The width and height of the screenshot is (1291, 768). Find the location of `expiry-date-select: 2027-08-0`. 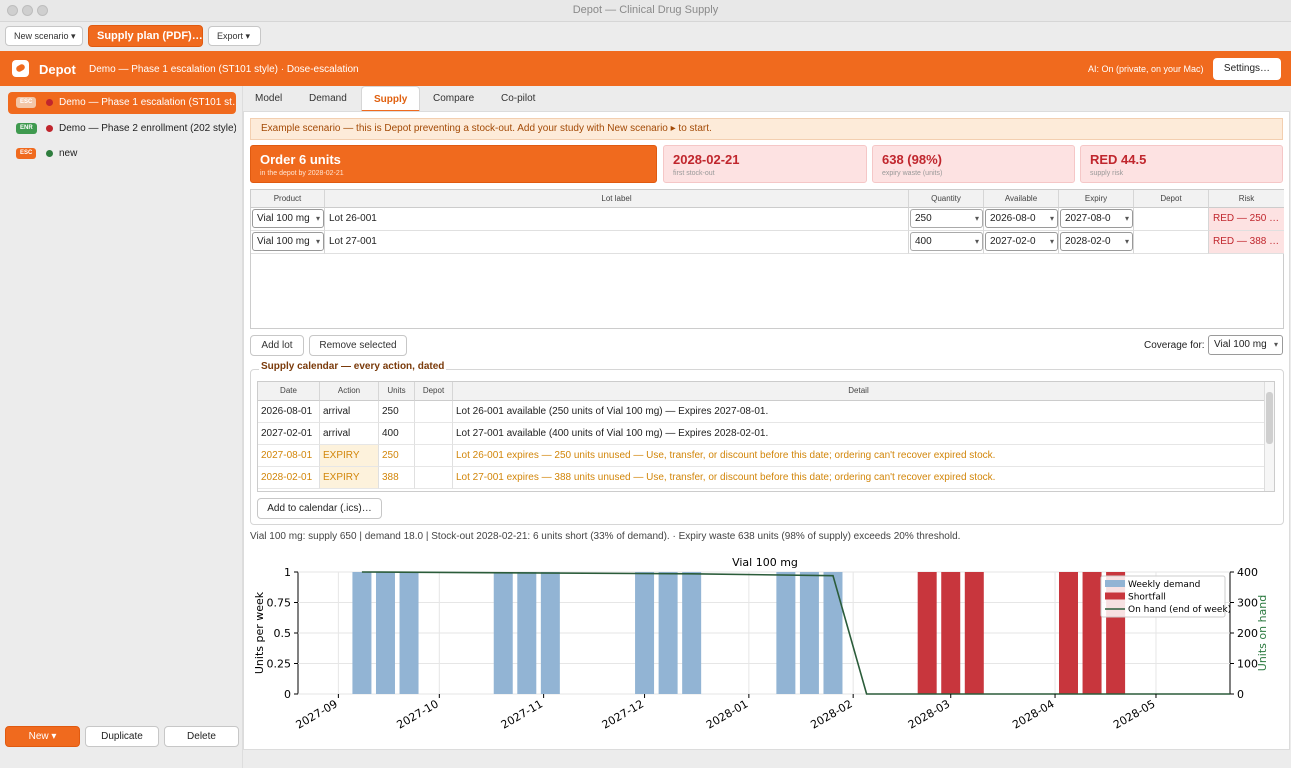

expiry-date-select: 2027-08-0 is located at coordinates (1096, 218).